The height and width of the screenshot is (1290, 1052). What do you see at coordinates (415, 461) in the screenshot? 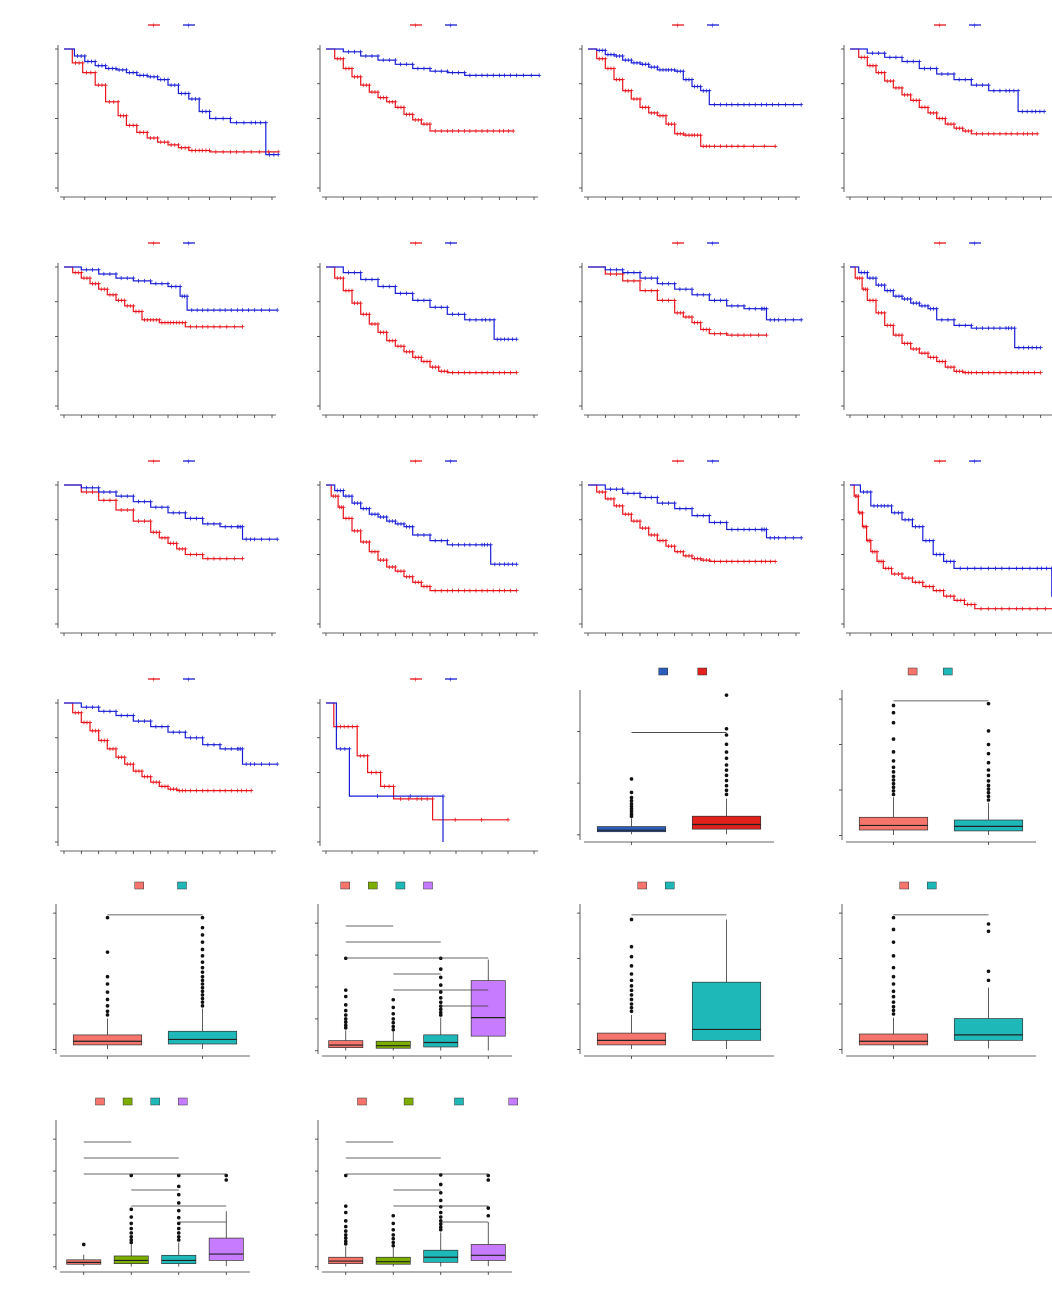
I see `legend-mark: +` at bounding box center [415, 461].